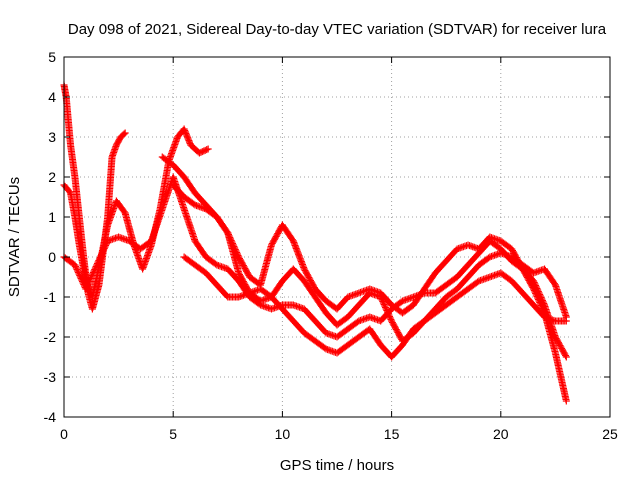  Describe the element at coordinates (52, 177) in the screenshot. I see `y-tick-label: 2` at that location.